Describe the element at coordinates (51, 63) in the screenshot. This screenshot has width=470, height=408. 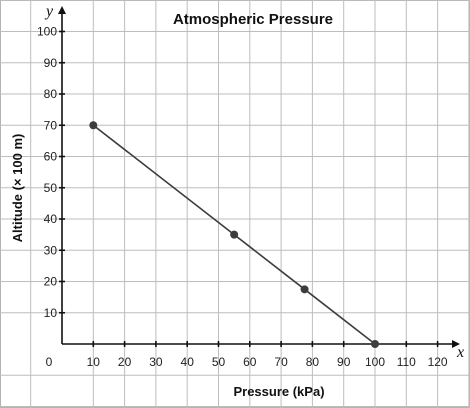
I see `y-tick-label: 90` at that location.